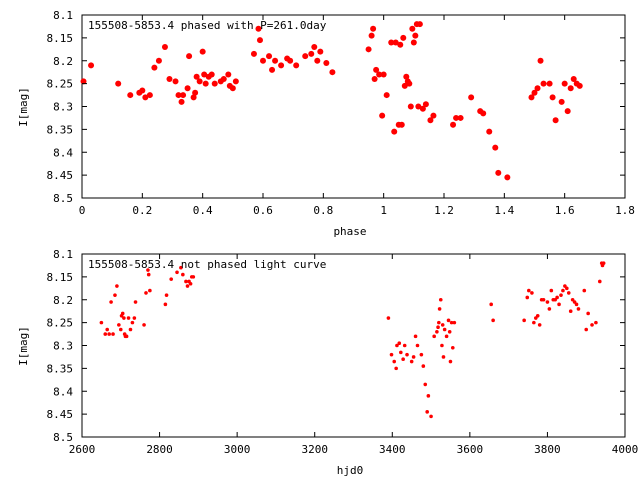 The width and height of the screenshot is (640, 480). What do you see at coordinates (565, 210) in the screenshot?
I see `x-tick-label: 1.6` at bounding box center [565, 210].